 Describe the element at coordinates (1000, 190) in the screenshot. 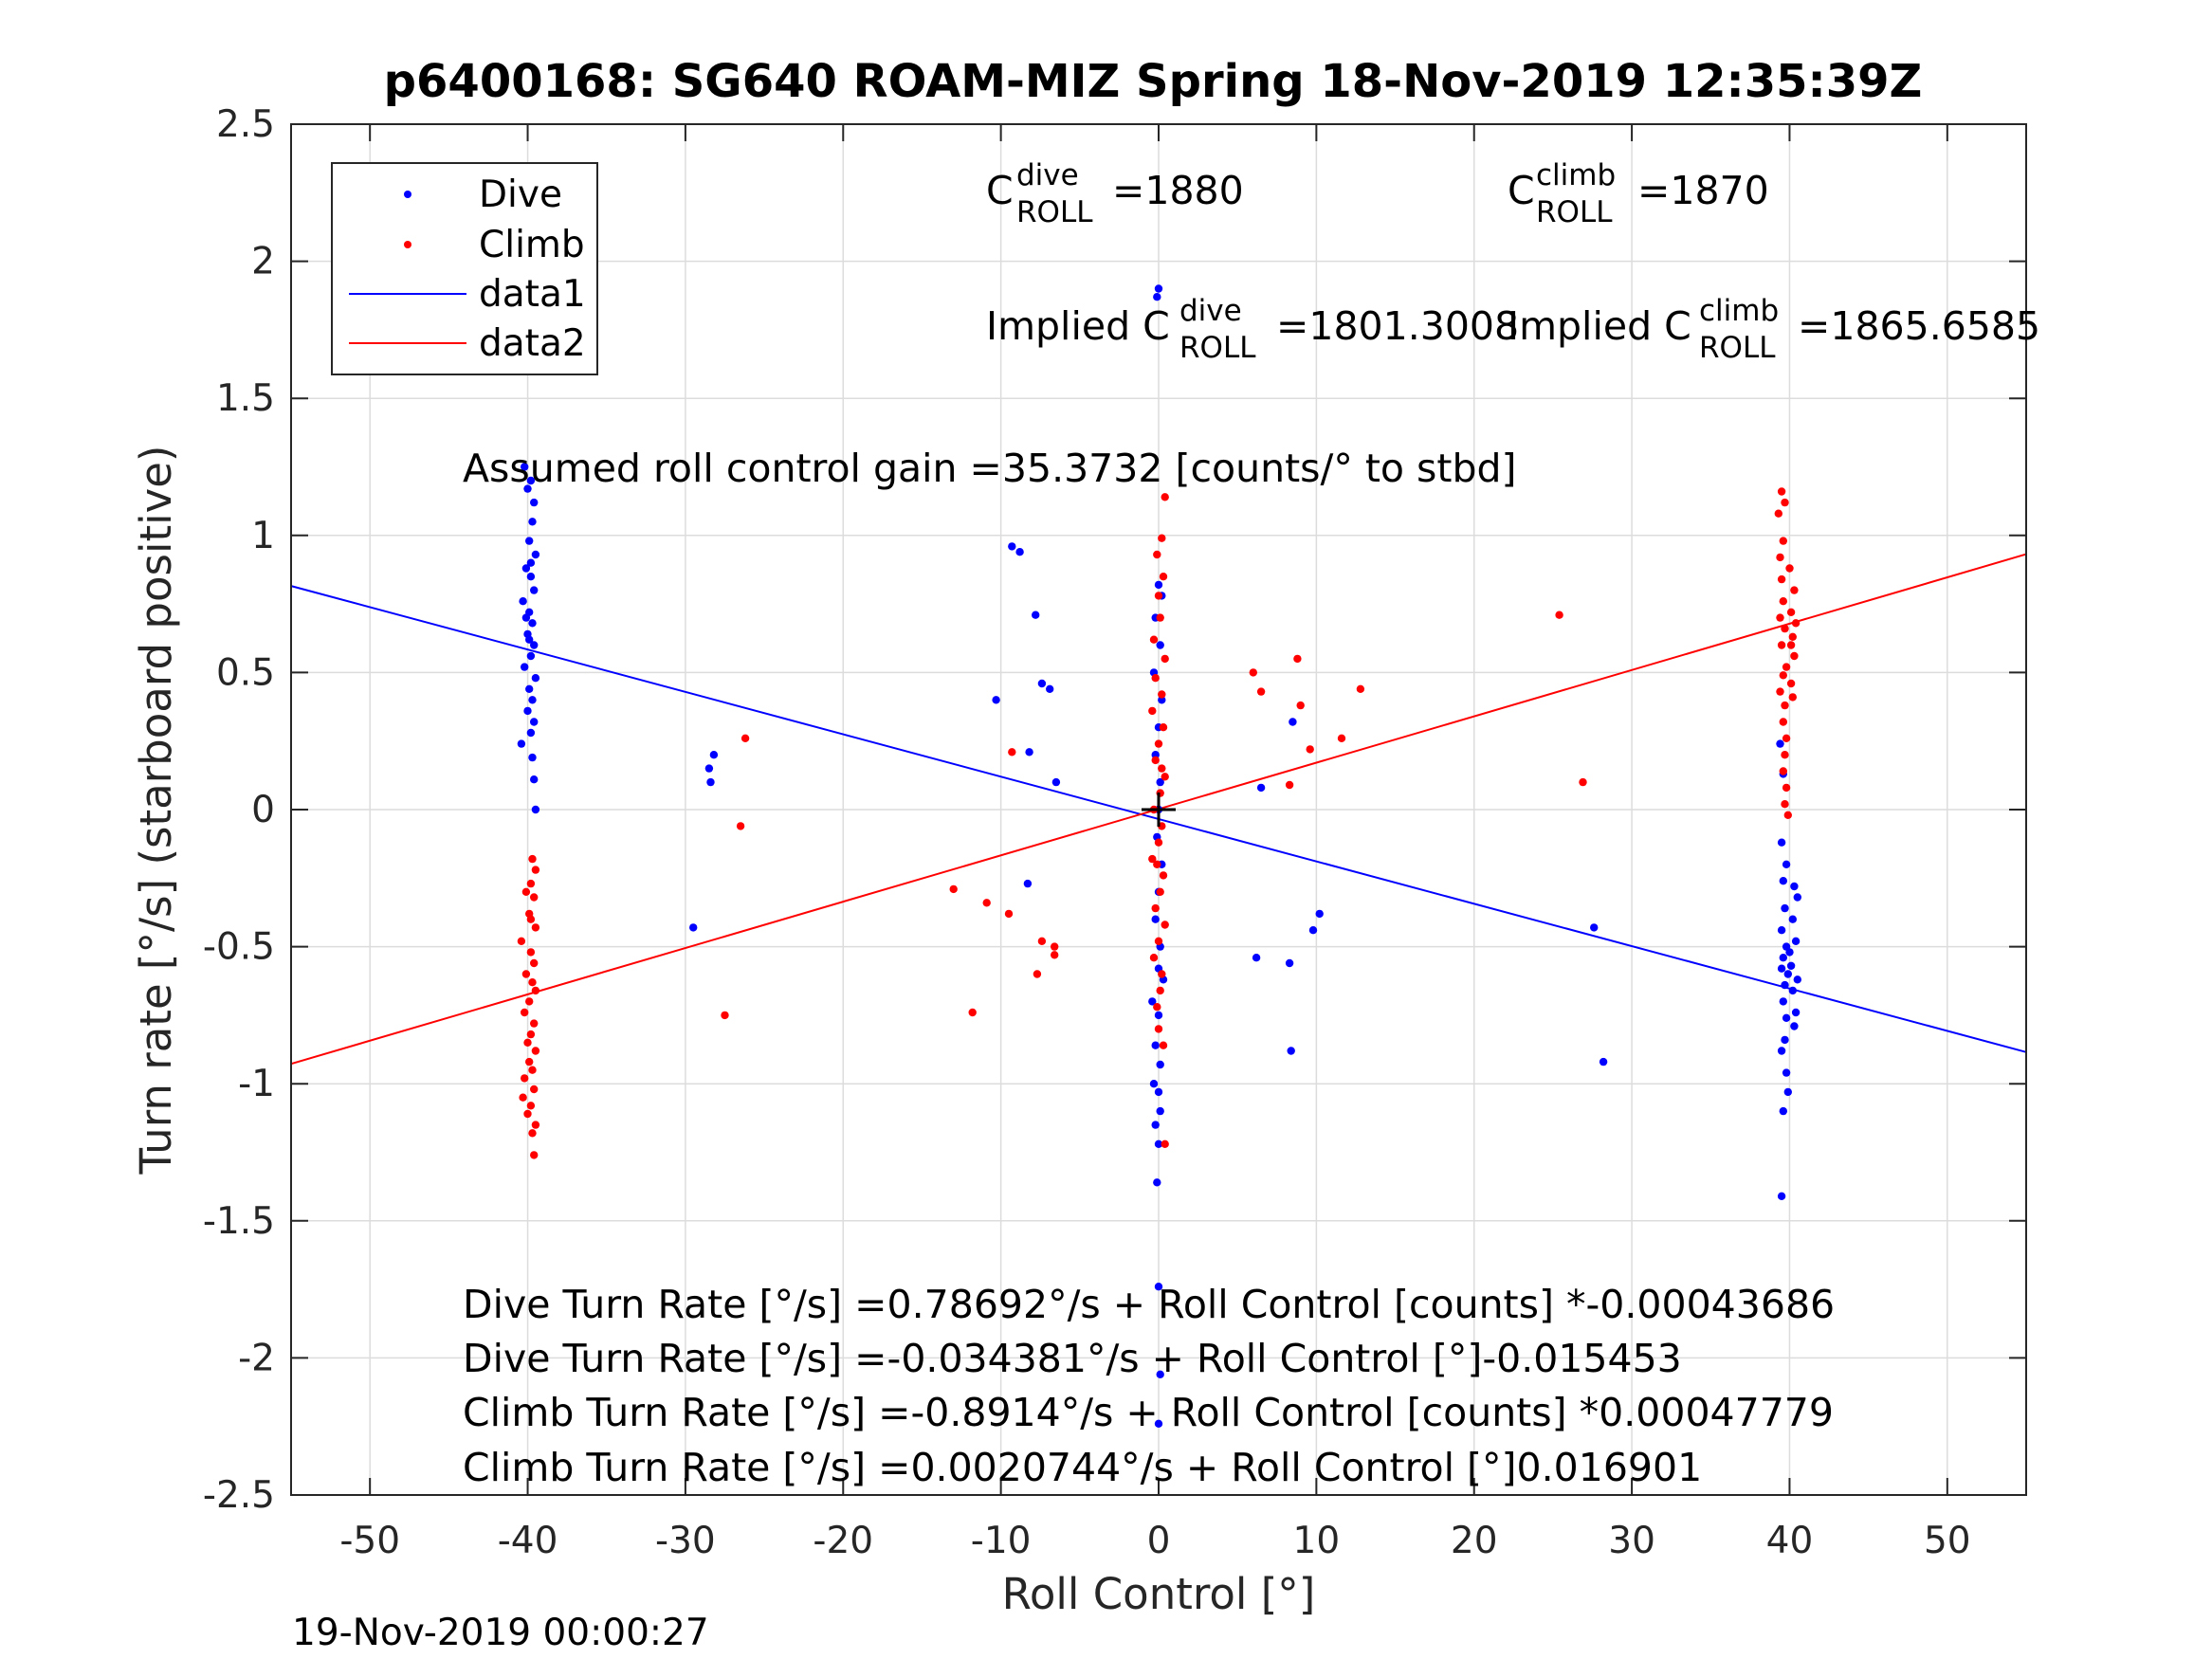

I see `c-dive-base: C` at that location.